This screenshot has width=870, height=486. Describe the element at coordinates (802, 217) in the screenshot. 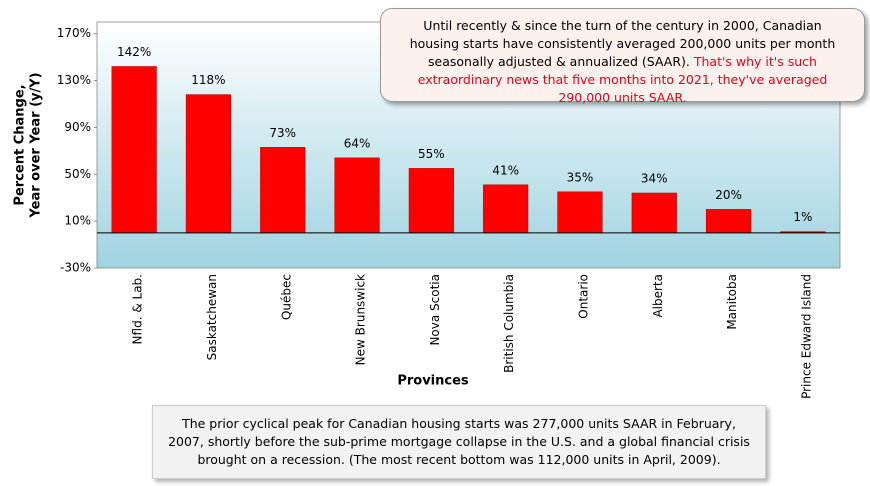

I see `value-label: 1%` at that location.